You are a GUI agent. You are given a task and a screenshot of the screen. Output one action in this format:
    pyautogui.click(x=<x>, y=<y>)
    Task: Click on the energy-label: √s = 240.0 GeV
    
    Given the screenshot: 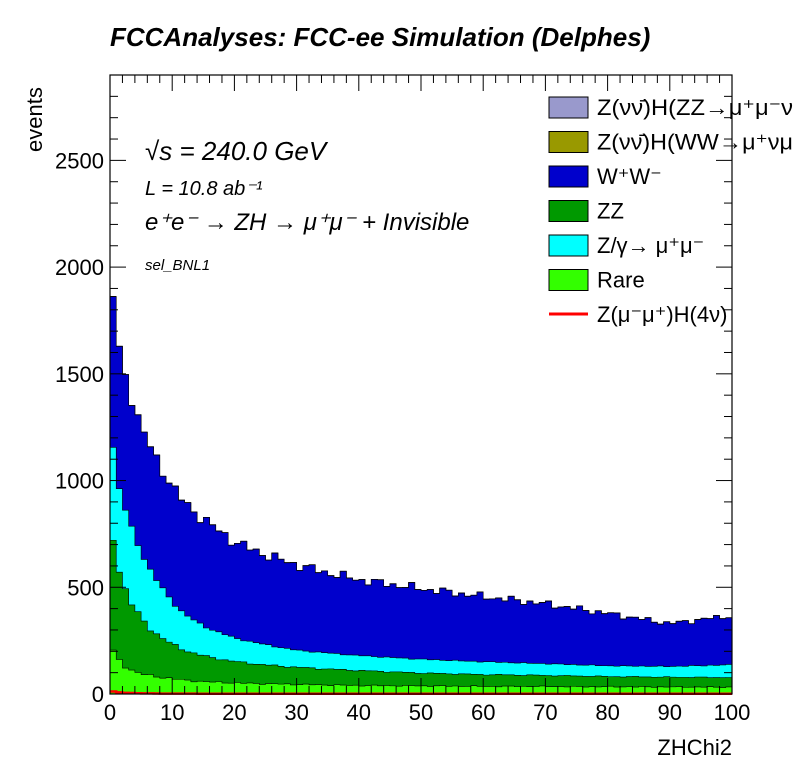 What is the action you would take?
    pyautogui.click(x=237, y=151)
    